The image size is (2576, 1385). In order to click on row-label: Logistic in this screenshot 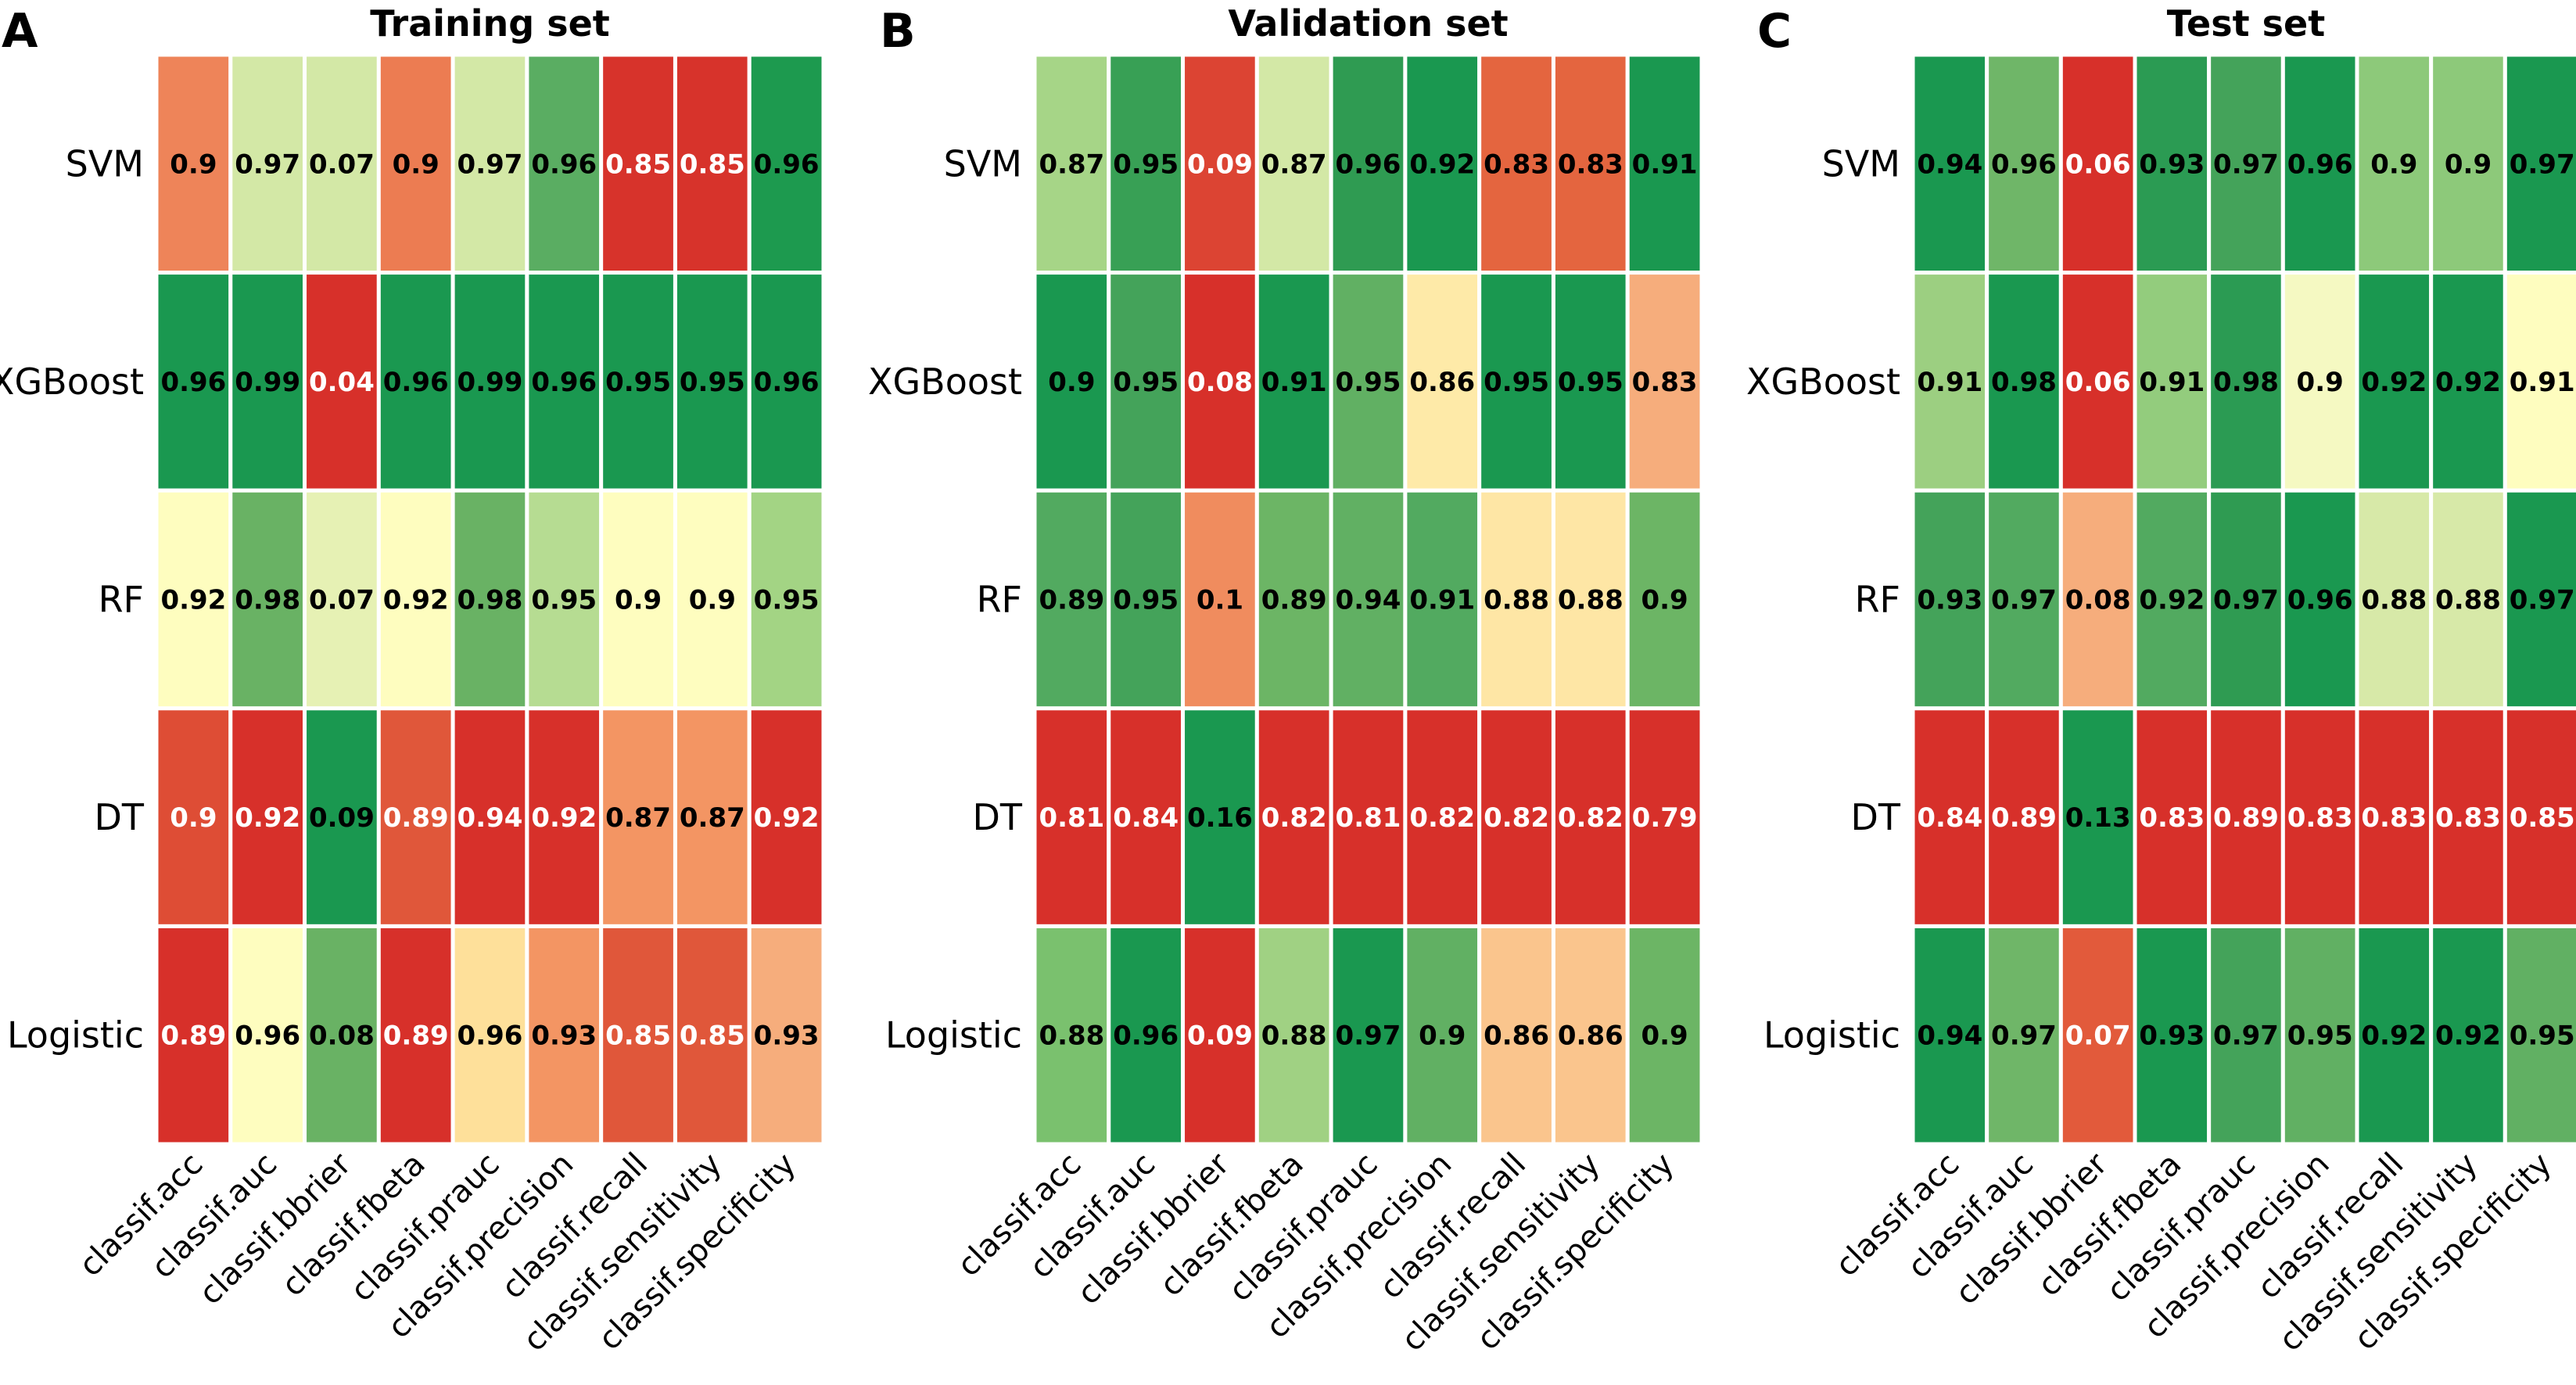, I will do `click(75, 1035)`.